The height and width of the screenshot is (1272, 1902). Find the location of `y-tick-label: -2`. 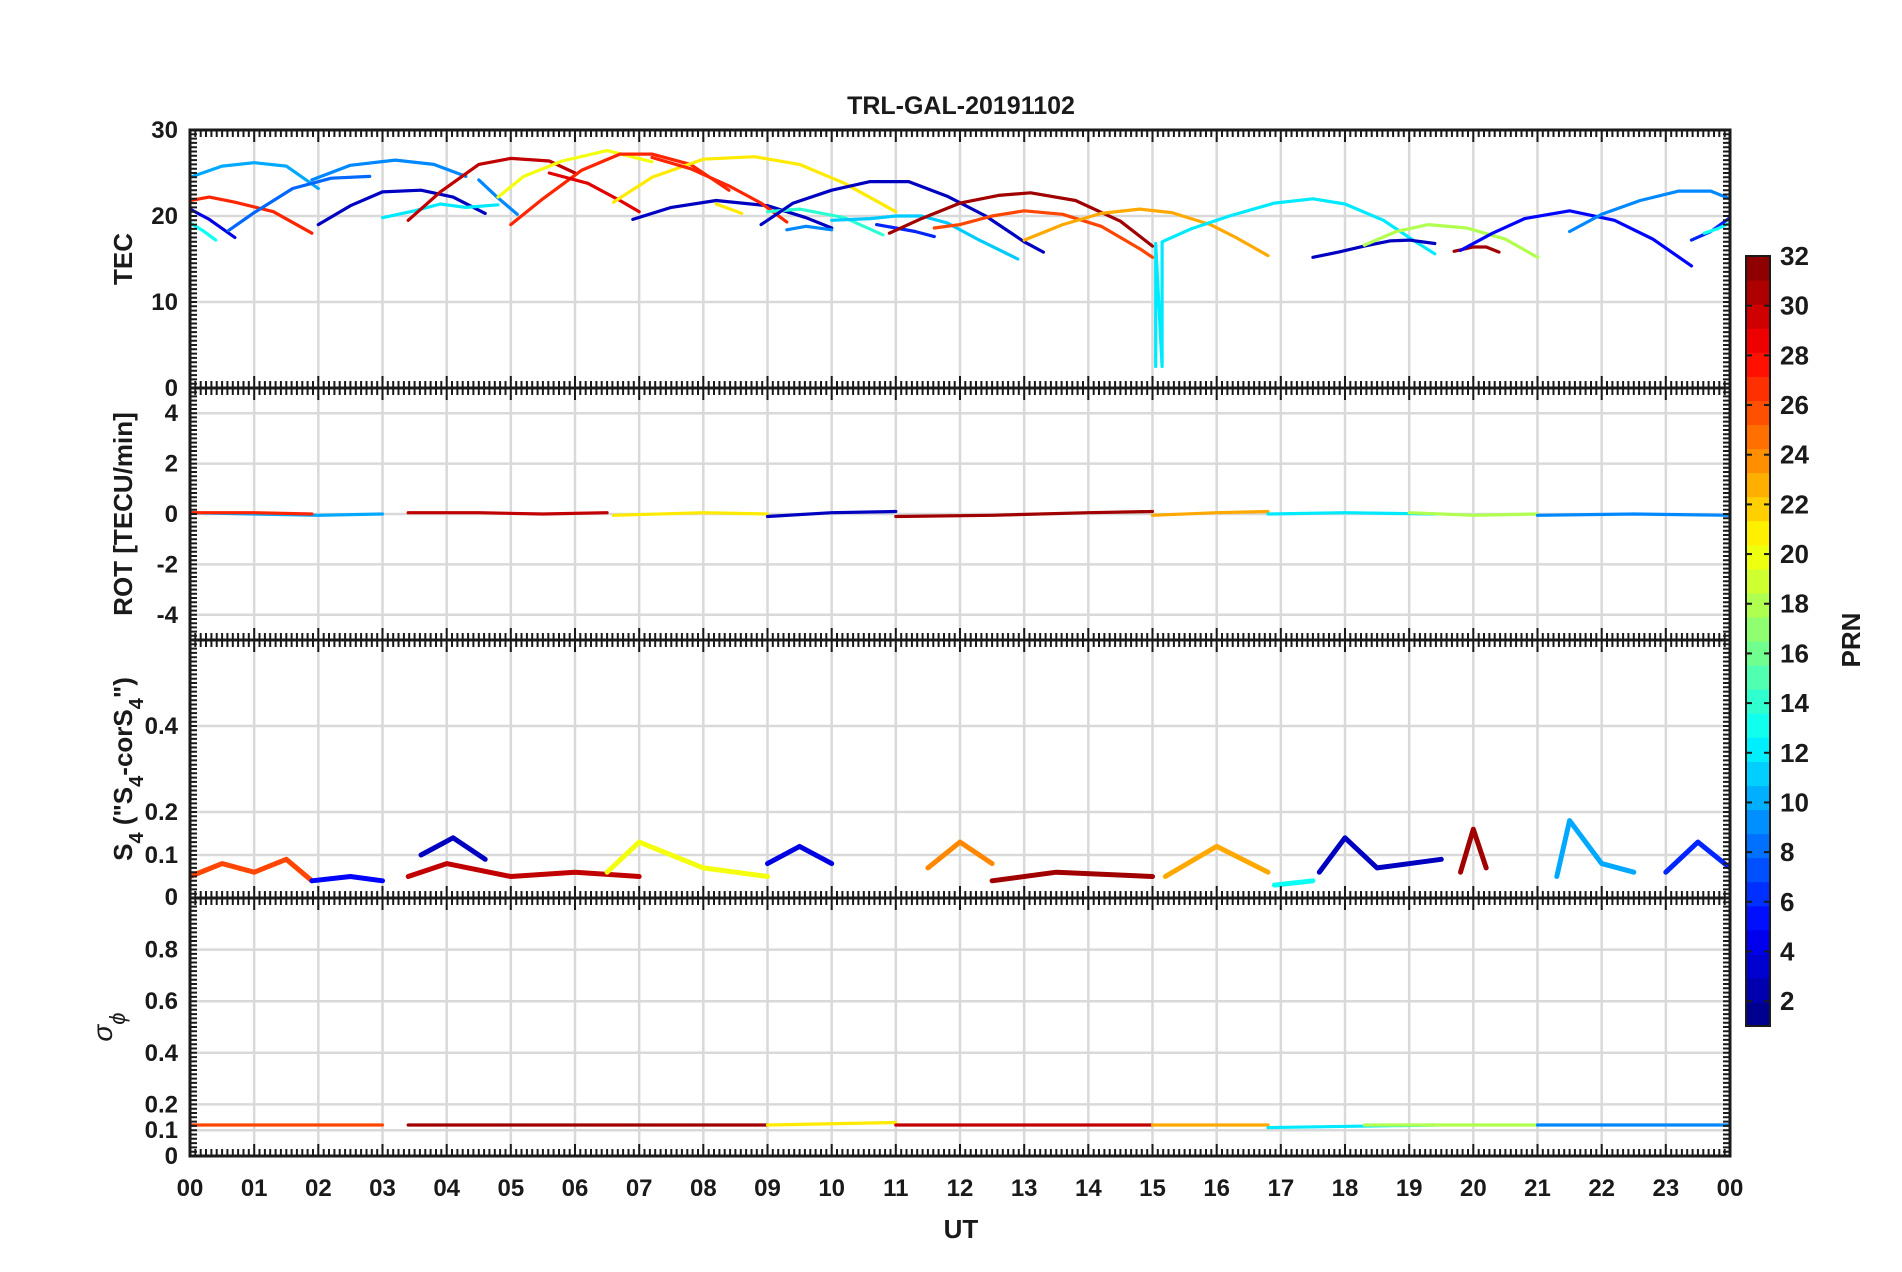

y-tick-label: -2 is located at coordinates (167, 564).